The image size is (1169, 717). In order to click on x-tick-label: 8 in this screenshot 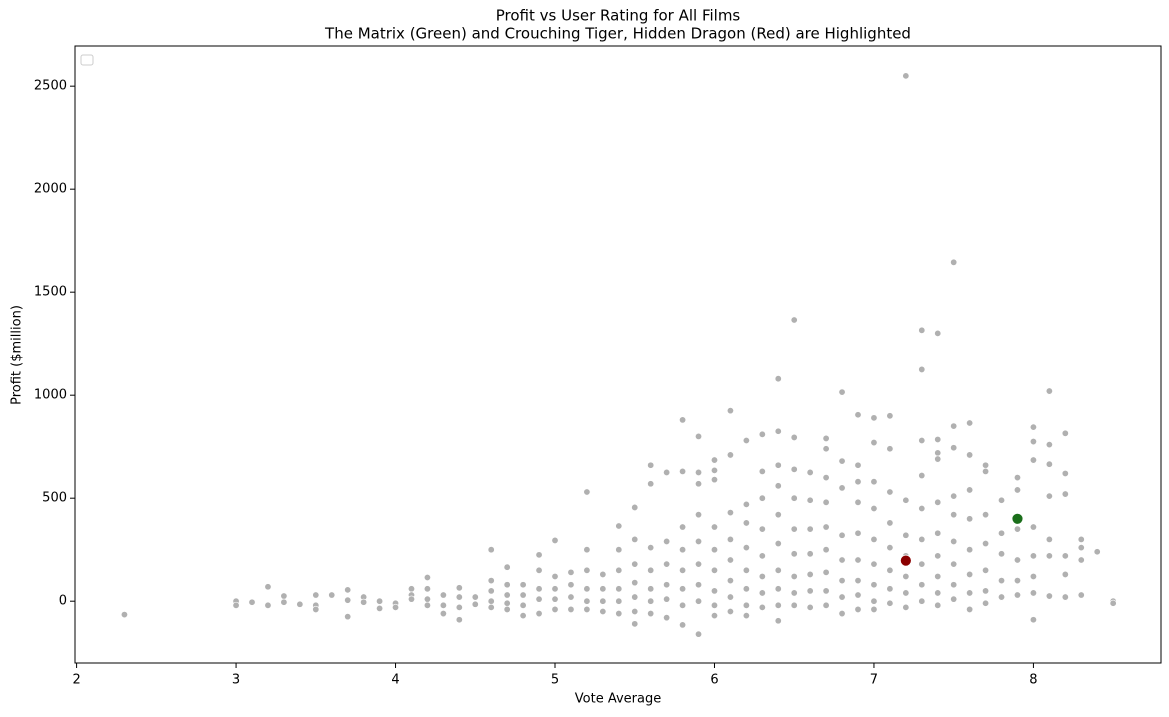, I will do `click(1033, 680)`.